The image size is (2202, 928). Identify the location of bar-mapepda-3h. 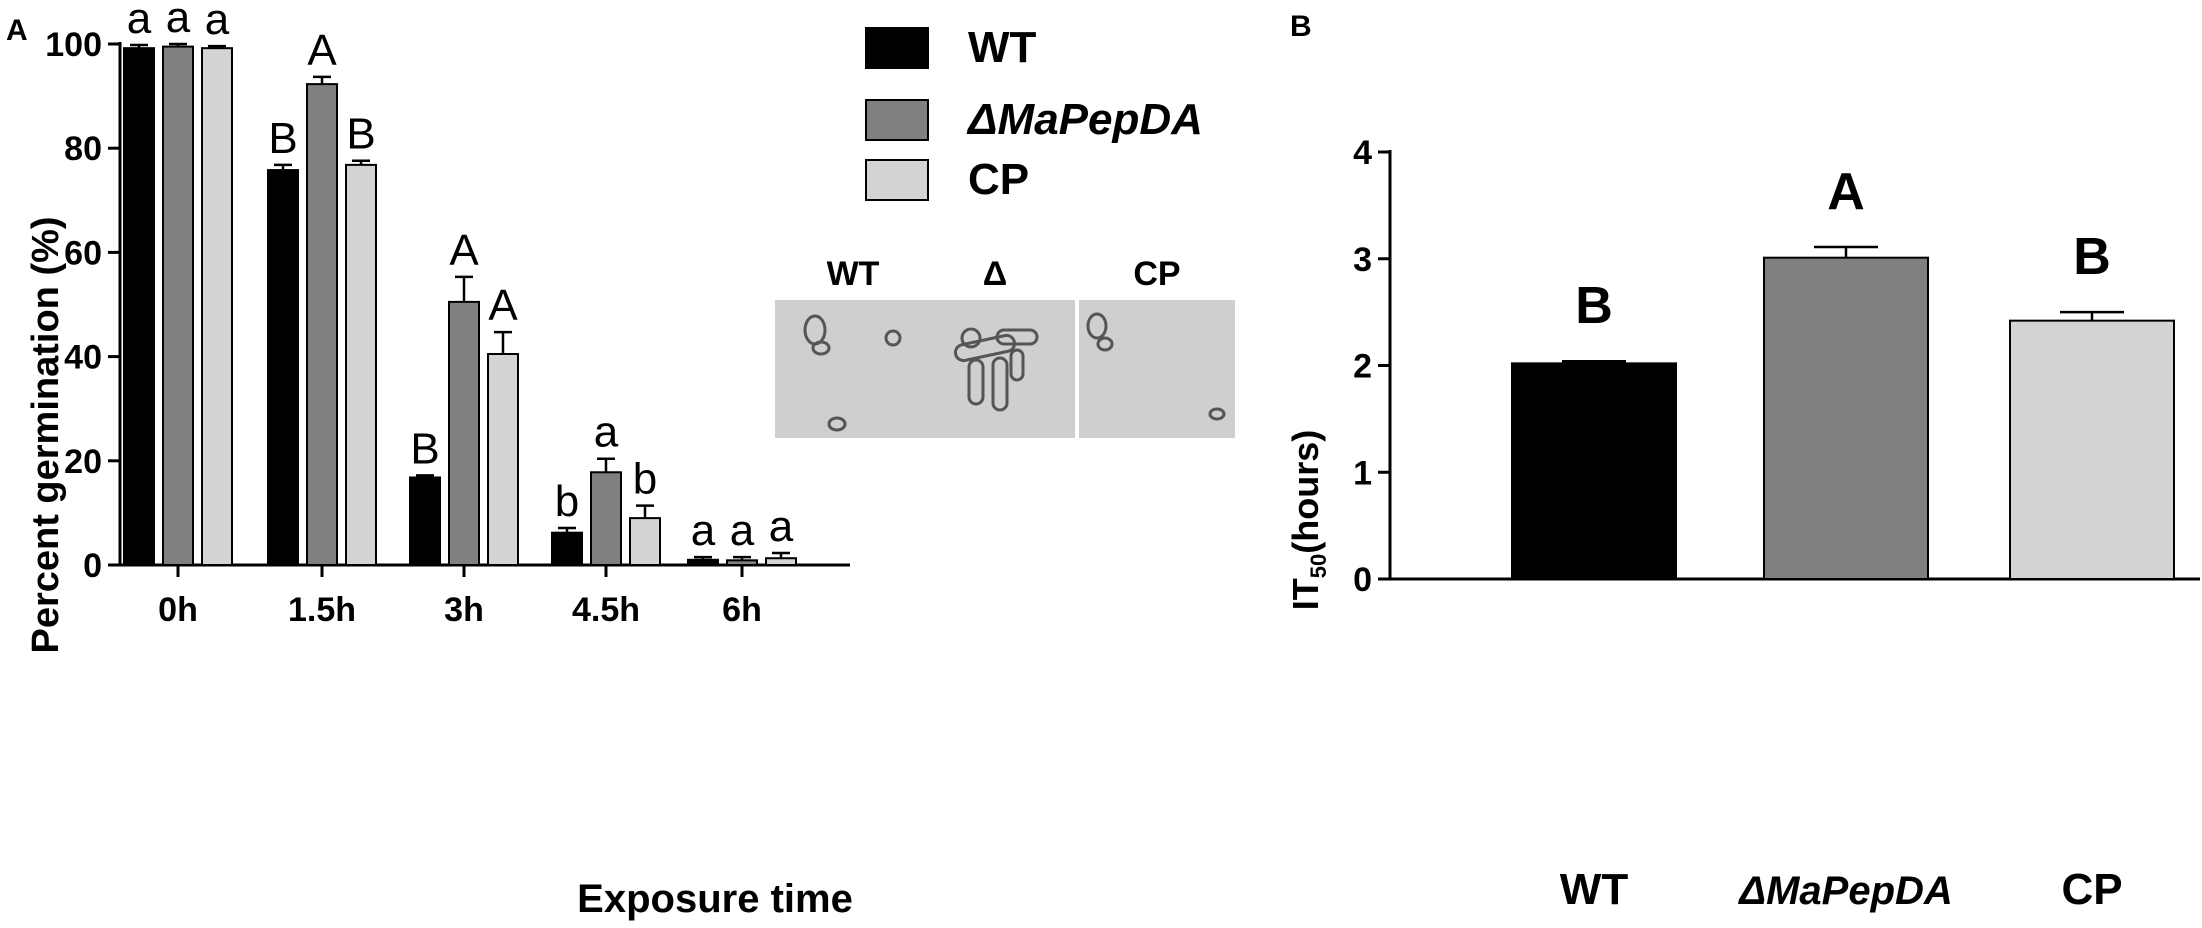
(464, 433).